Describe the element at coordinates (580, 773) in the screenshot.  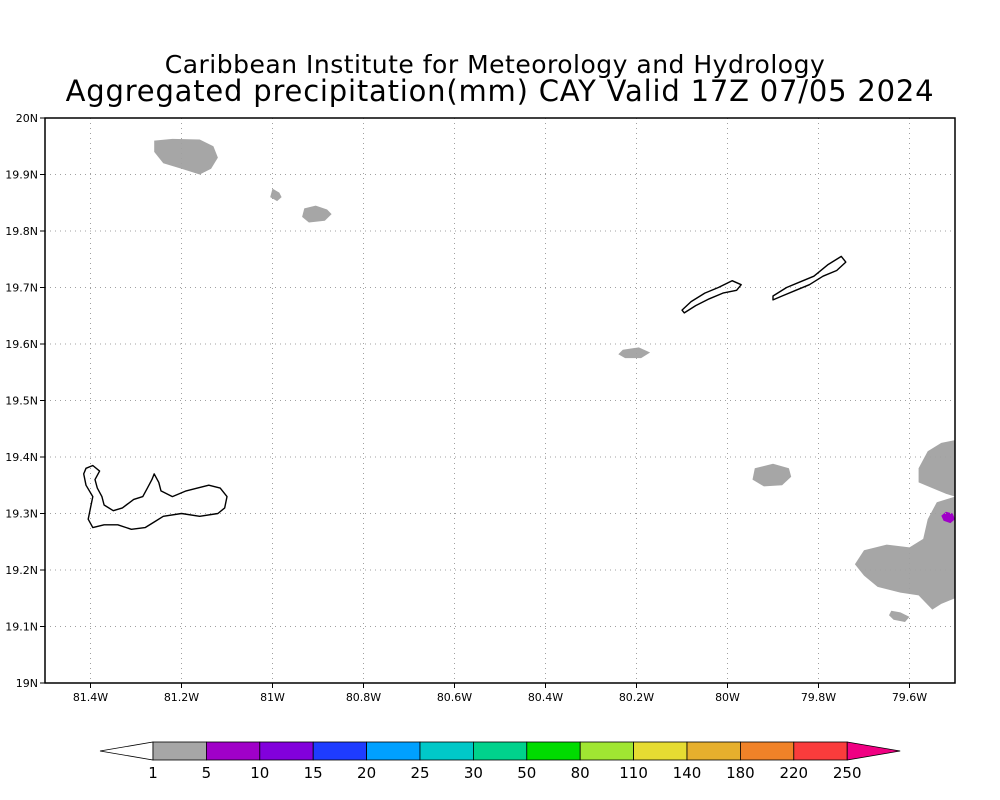
I see `colorbar-label: 80` at that location.